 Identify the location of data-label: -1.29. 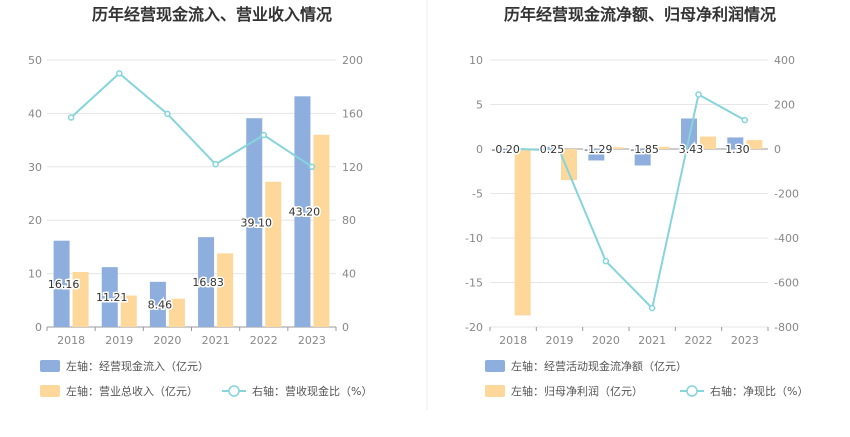
(598, 149).